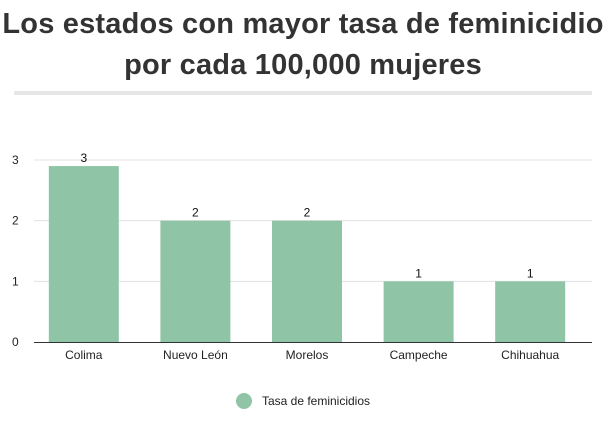  What do you see at coordinates (15, 160) in the screenshot?
I see `y-tick-label: 3` at bounding box center [15, 160].